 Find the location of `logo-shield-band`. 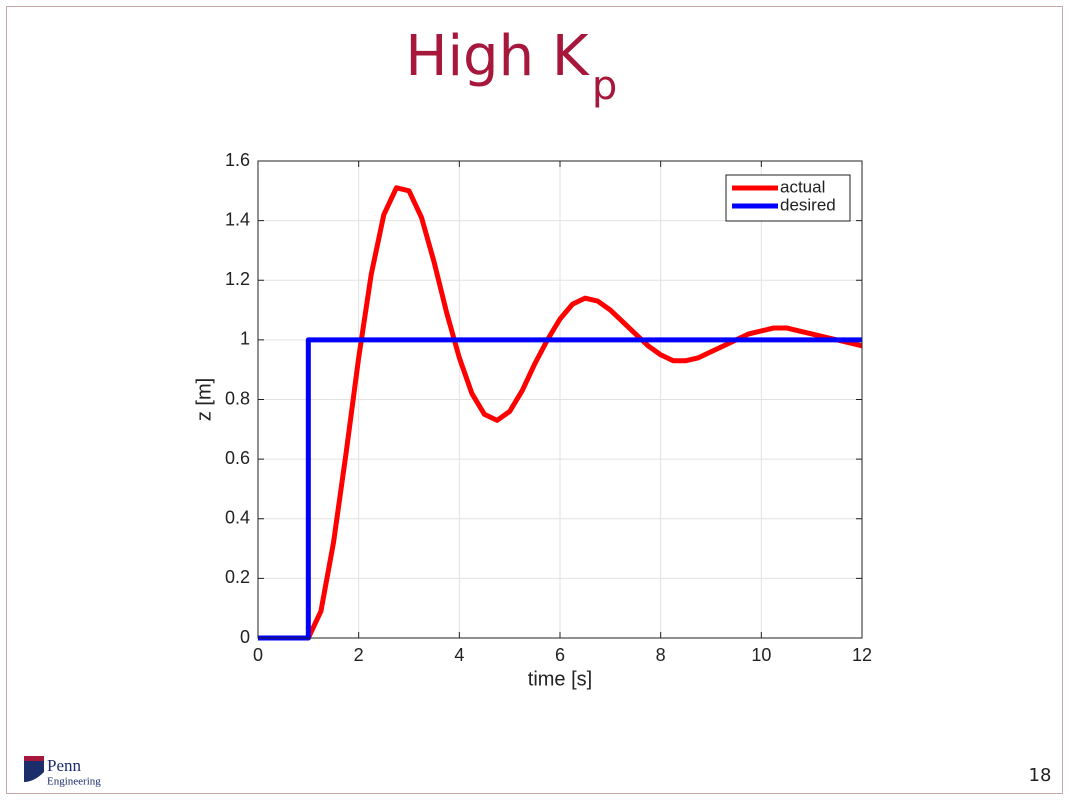

logo-shield-band is located at coordinates (34, 758).